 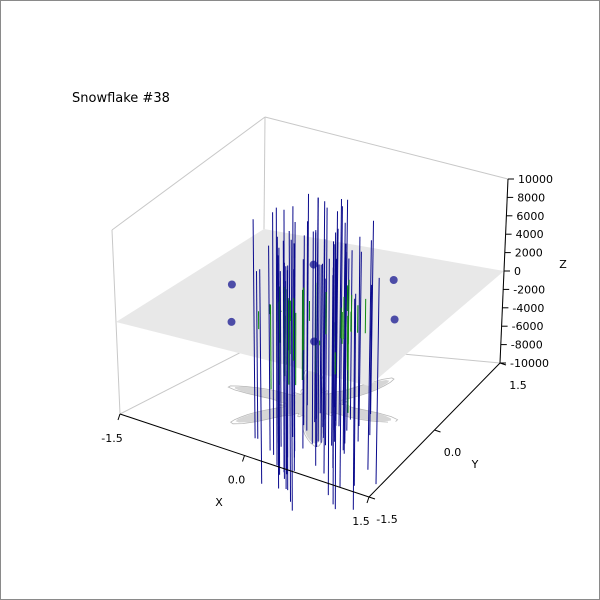 I want to click on y-axis-label: Y, so click(x=475, y=464).